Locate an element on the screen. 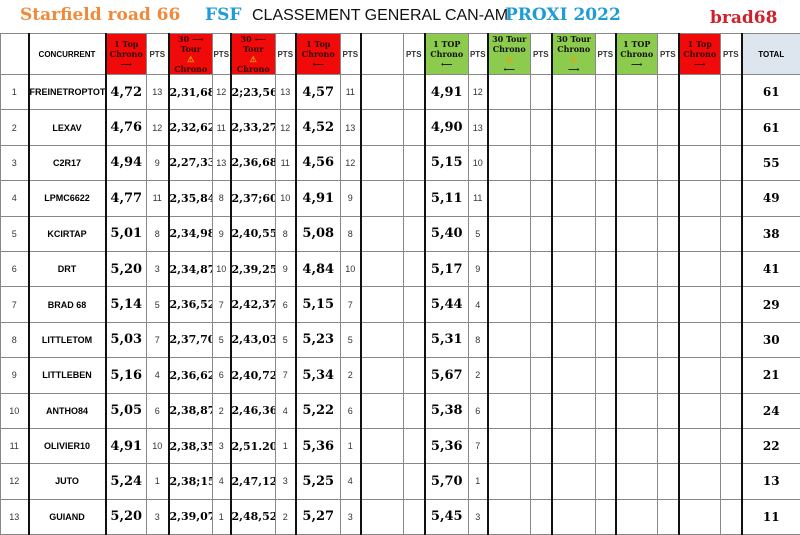 Image resolution: width=800 pixels, height=535 pixels. time-cell: 2,35,84 is located at coordinates (191, 198).